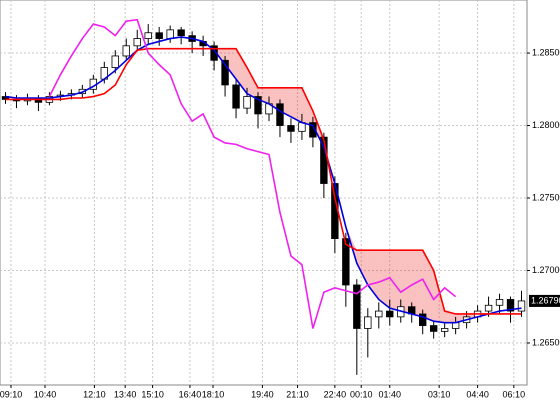 This screenshot has height=403, width=560. Describe the element at coordinates (546, 197) in the screenshot. I see `y-tick-label: 1.27500` at that location.